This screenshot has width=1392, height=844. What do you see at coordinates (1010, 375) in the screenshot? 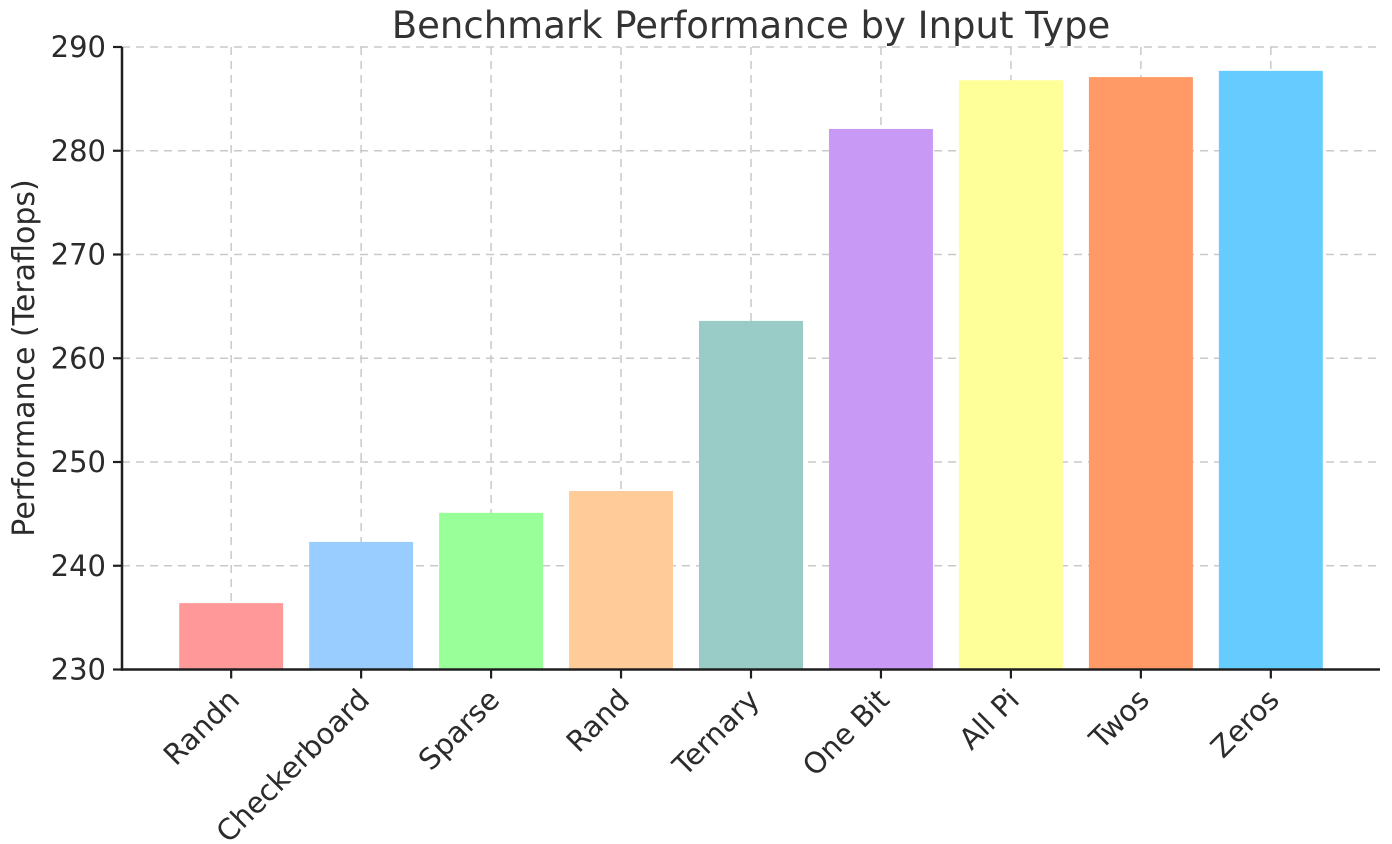
I see `bar-all-pi` at bounding box center [1010, 375].